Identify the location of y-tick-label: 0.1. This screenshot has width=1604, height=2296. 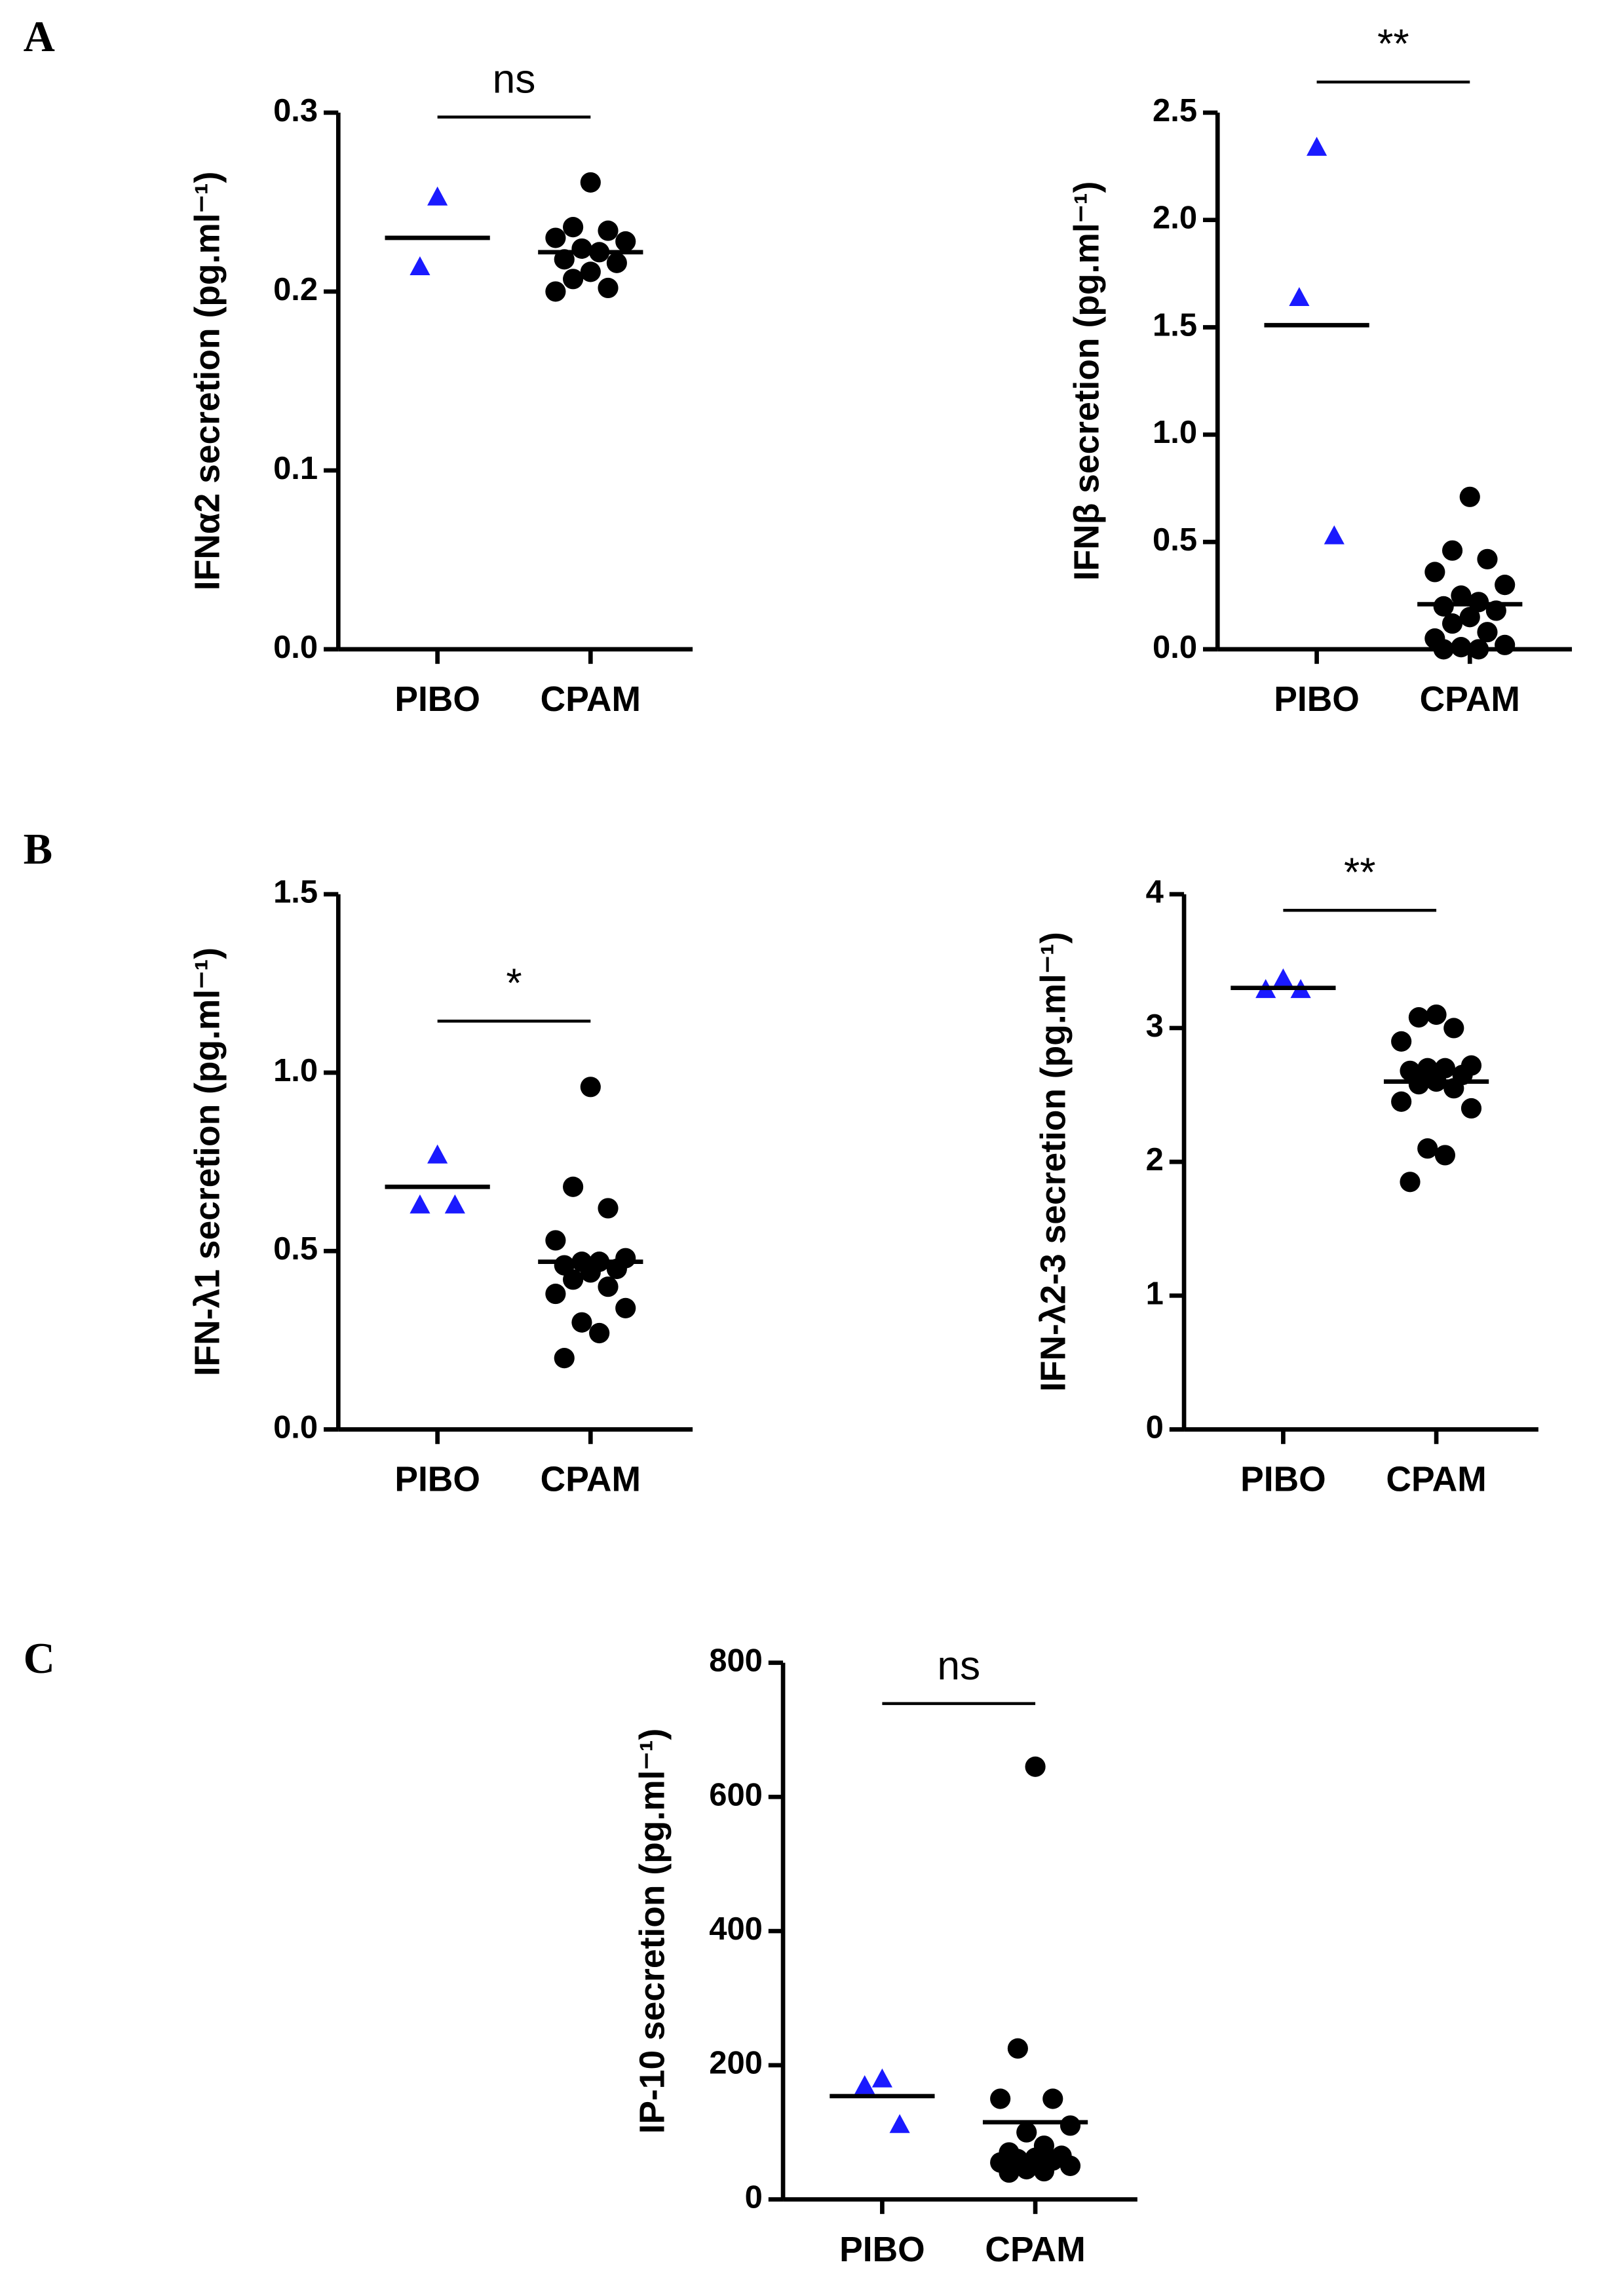
(295, 468).